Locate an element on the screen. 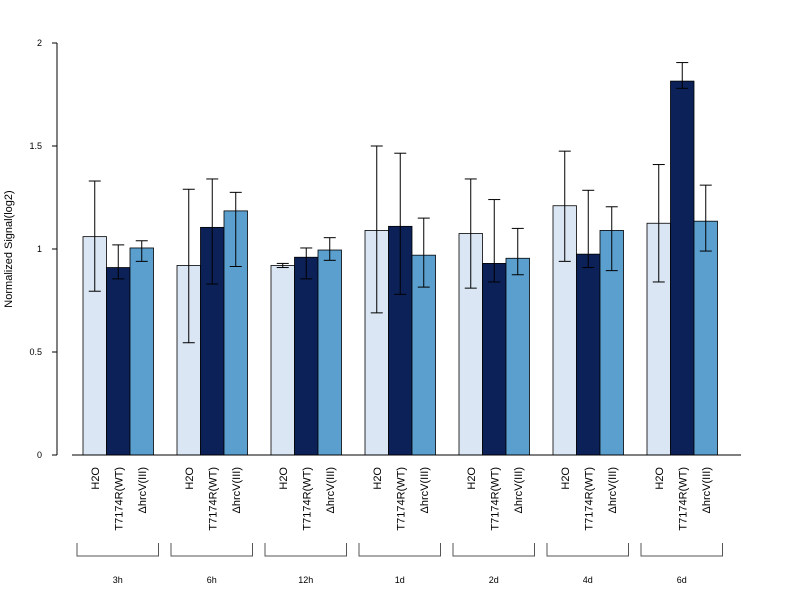 This screenshot has width=800, height=600. group-labels: 3h 6h 12h 1d 2d 4d 6d is located at coordinates (399, 564).